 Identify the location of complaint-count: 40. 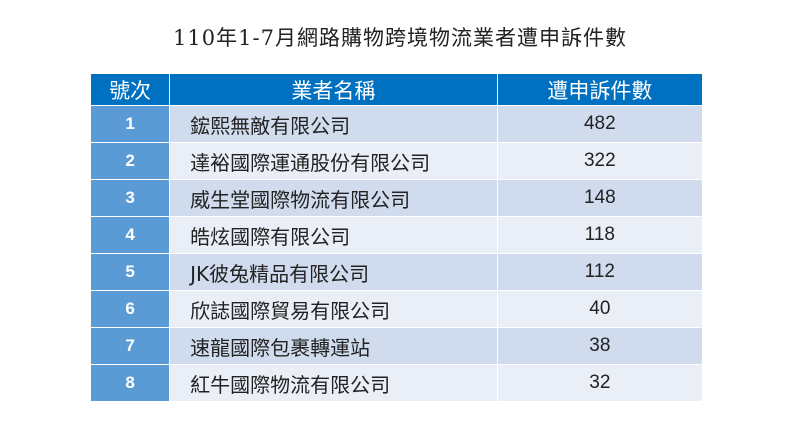
(600, 309).